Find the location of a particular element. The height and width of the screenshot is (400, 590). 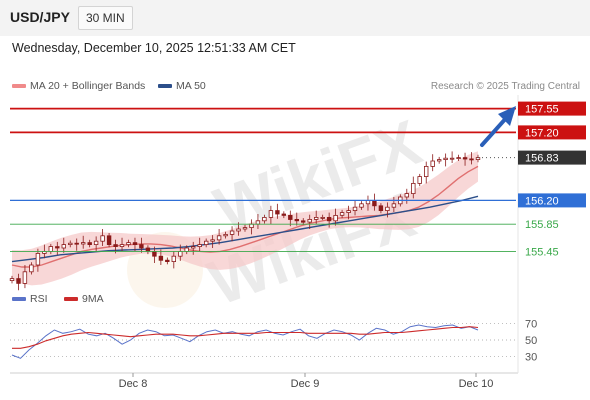

rsi-ma9-line is located at coordinates (245, 337).